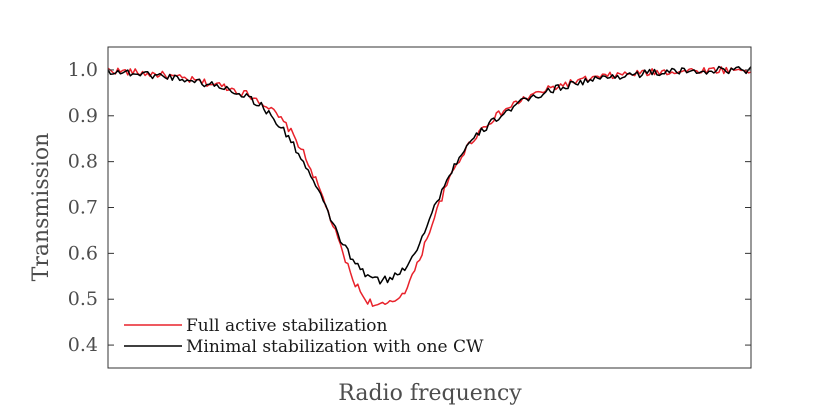 The height and width of the screenshot is (418, 831). I want to click on legend-label-minimal: Minimal stabilization with one CW, so click(335, 347).